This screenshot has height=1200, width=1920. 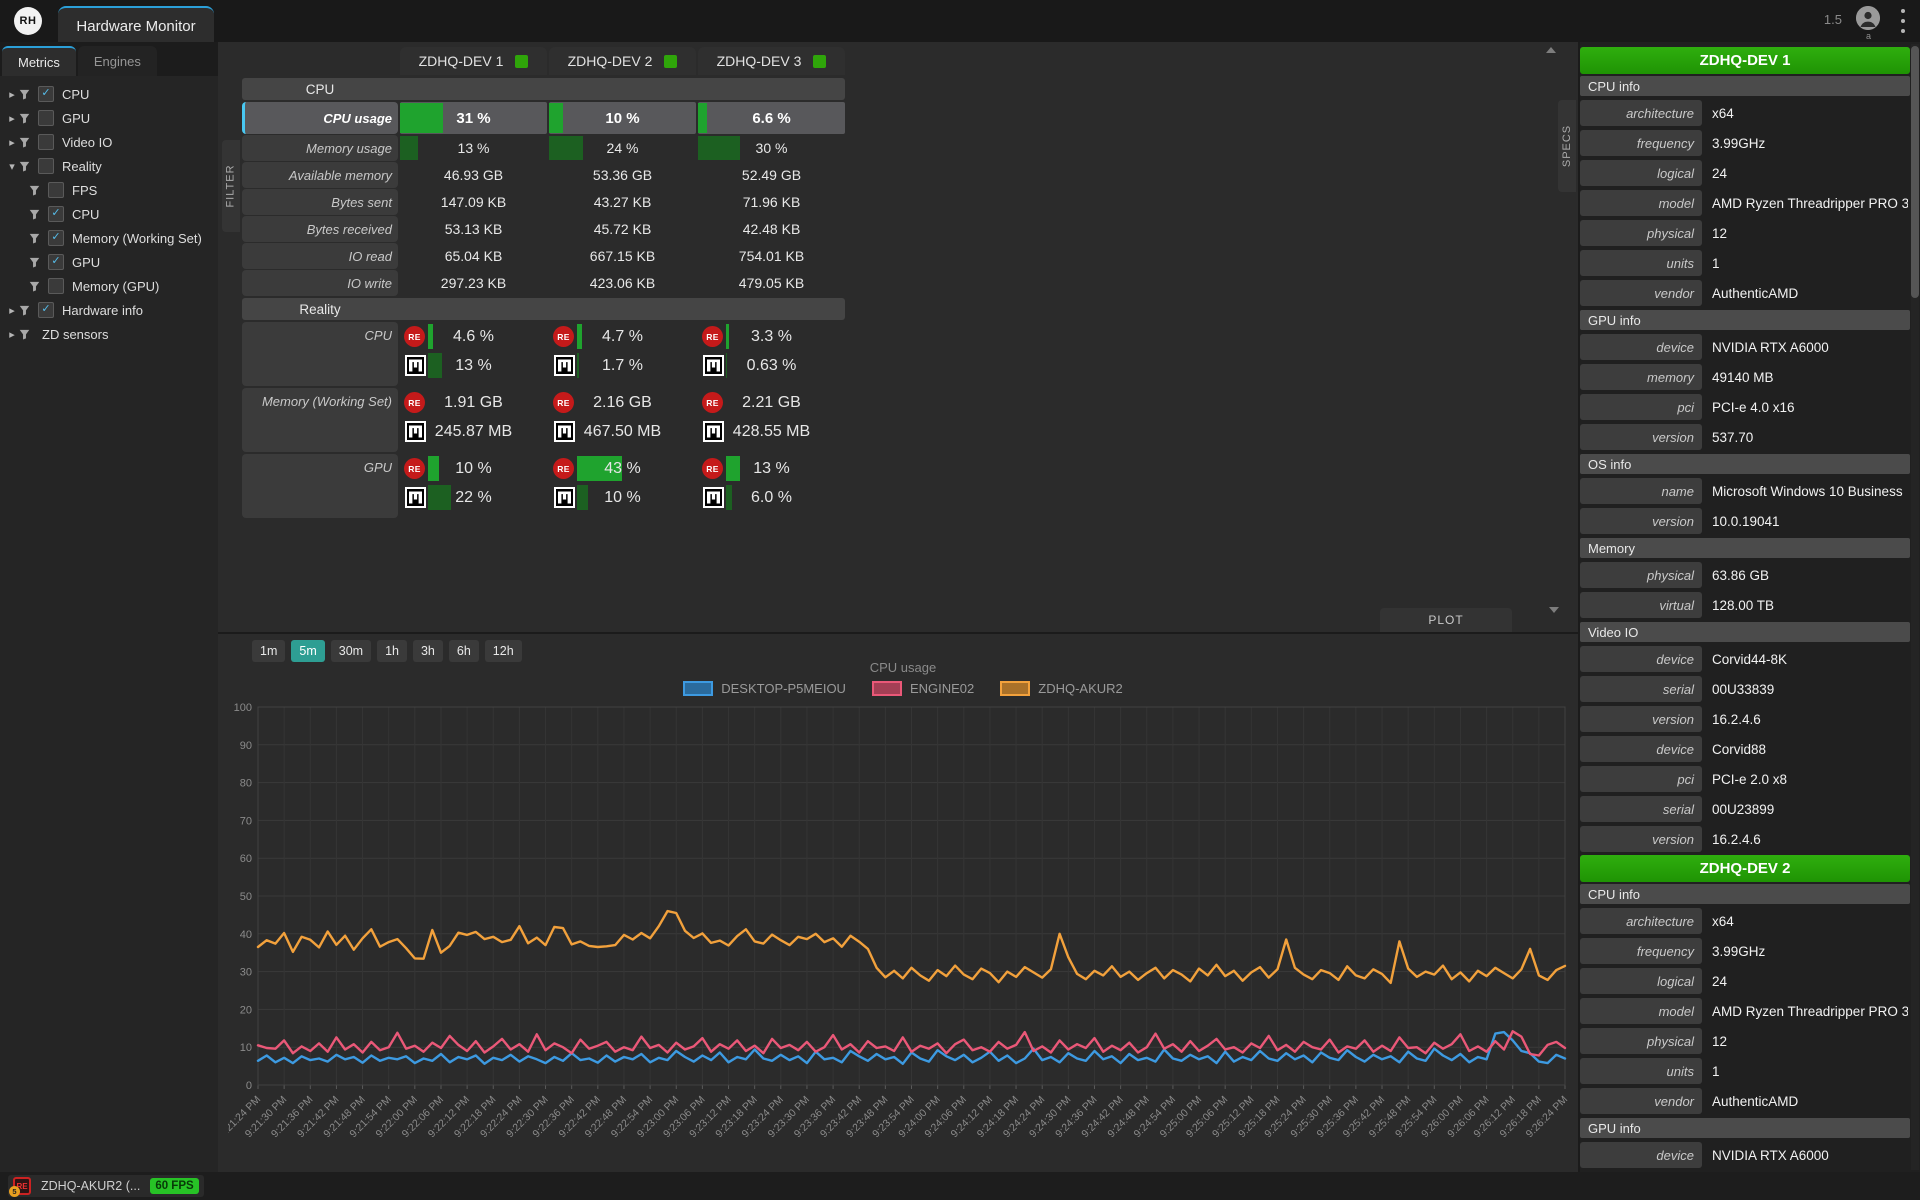 What do you see at coordinates (109, 310) in the screenshot?
I see `sidebar-item-hardware-info: ▸ ✓ Hardware info` at bounding box center [109, 310].